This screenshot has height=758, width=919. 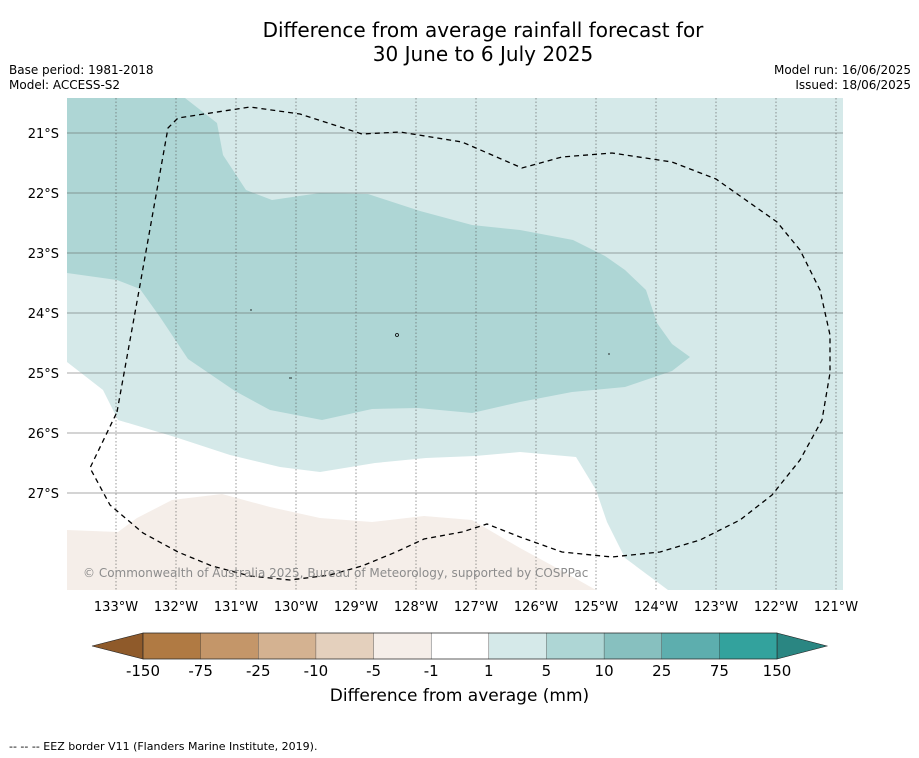 I want to click on lon-label: 121°W, so click(x=836, y=607).